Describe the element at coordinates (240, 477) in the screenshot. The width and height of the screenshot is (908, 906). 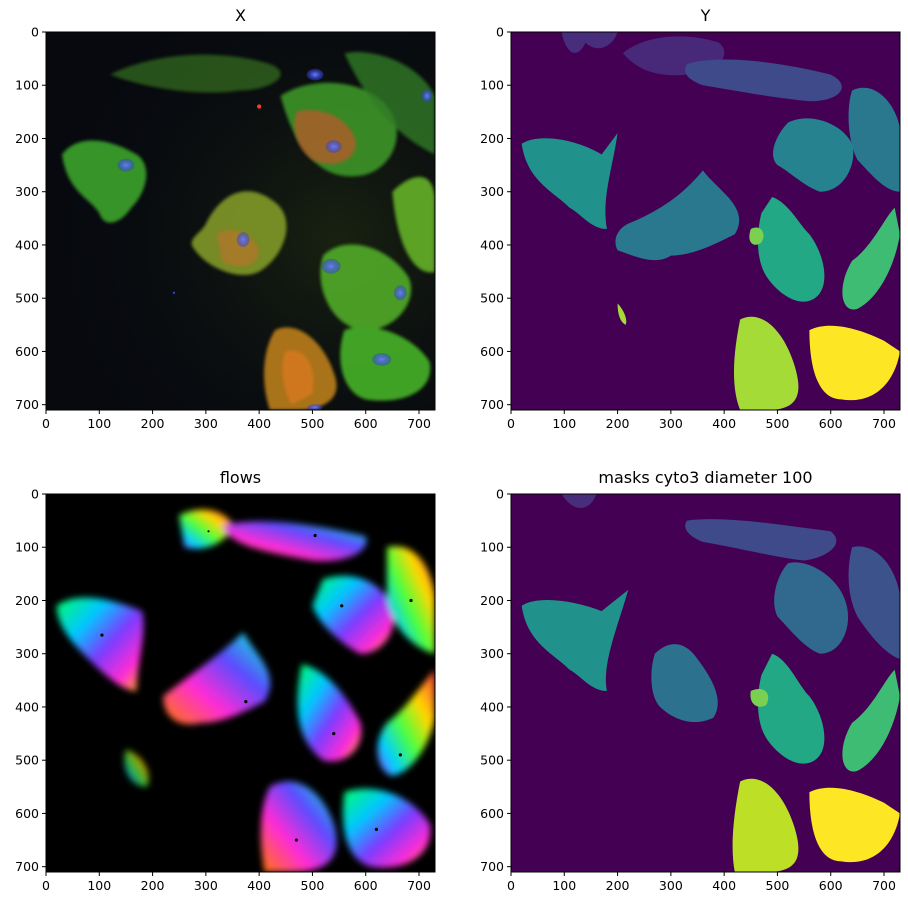
I see `panel-title-flows: flows` at that location.